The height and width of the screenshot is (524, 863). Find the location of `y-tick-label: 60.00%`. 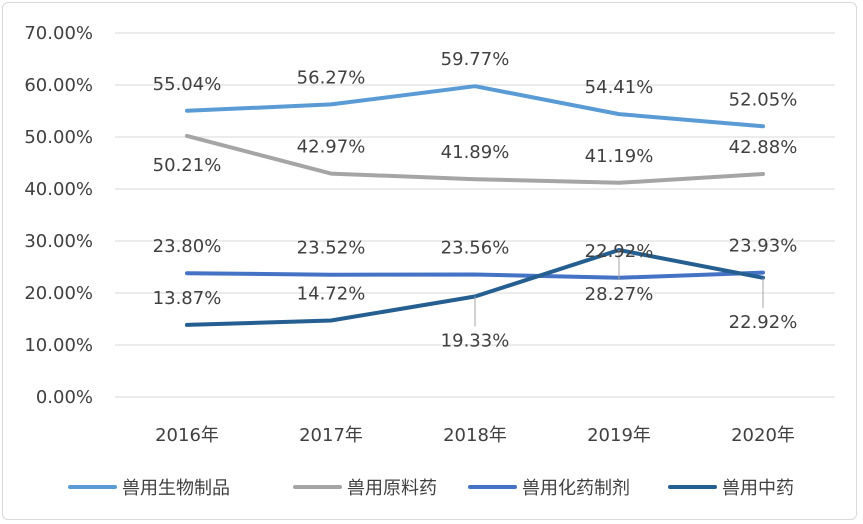

y-tick-label: 60.00% is located at coordinates (58, 85).